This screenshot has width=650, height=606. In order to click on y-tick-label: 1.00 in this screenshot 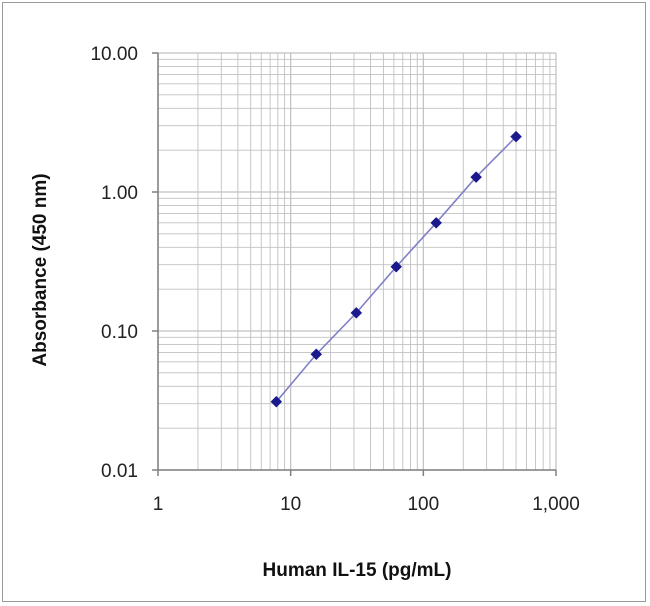, I will do `click(119, 193)`.